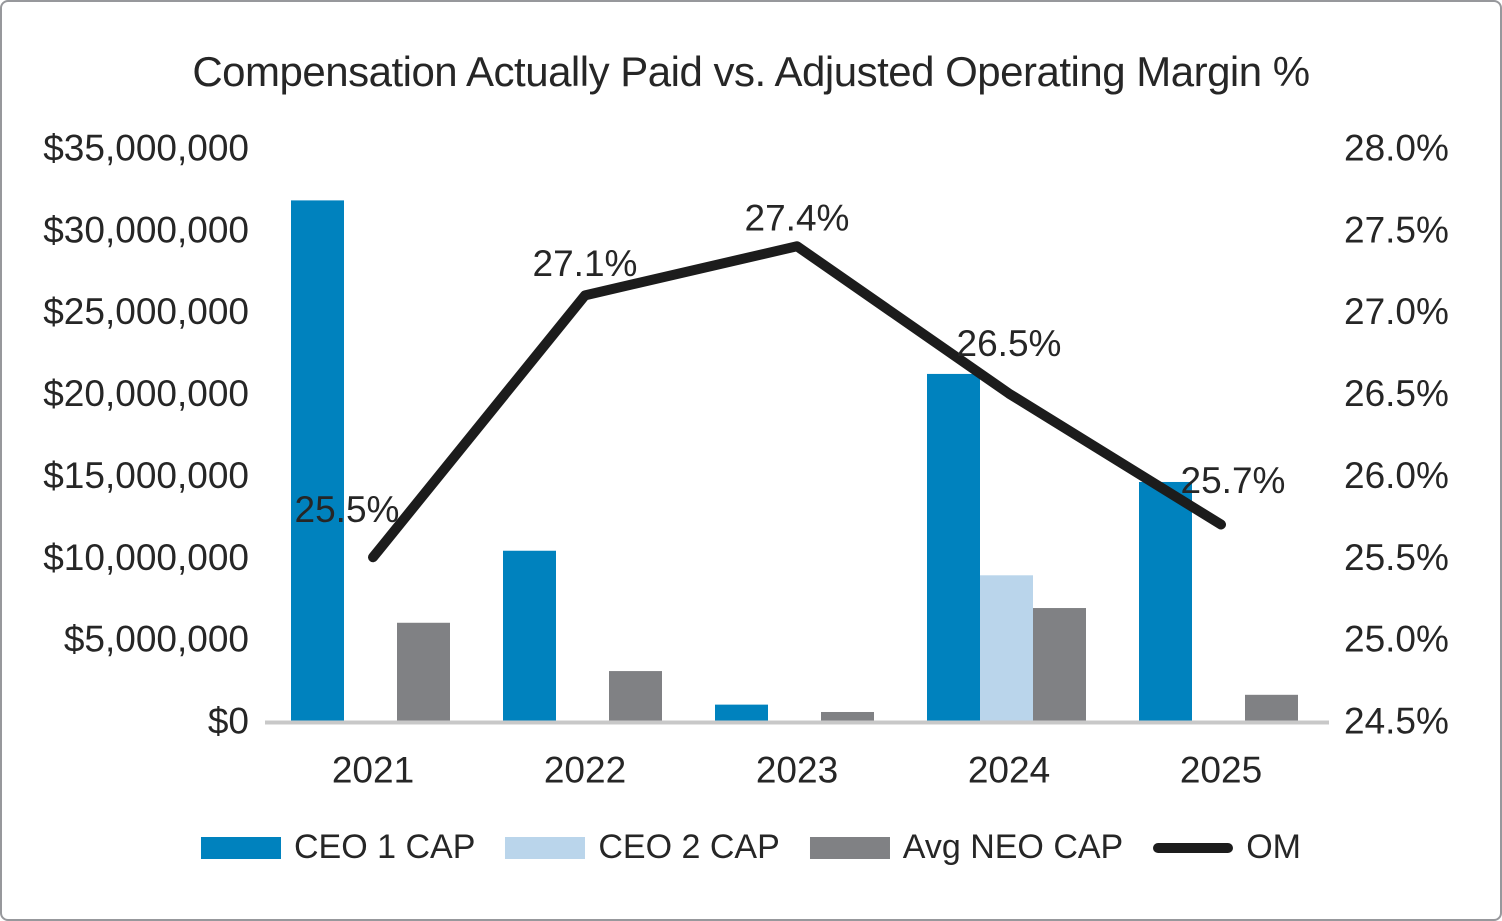 The width and height of the screenshot is (1502, 921). What do you see at coordinates (585, 263) in the screenshot?
I see `om-data-label-2022: 27.1%` at bounding box center [585, 263].